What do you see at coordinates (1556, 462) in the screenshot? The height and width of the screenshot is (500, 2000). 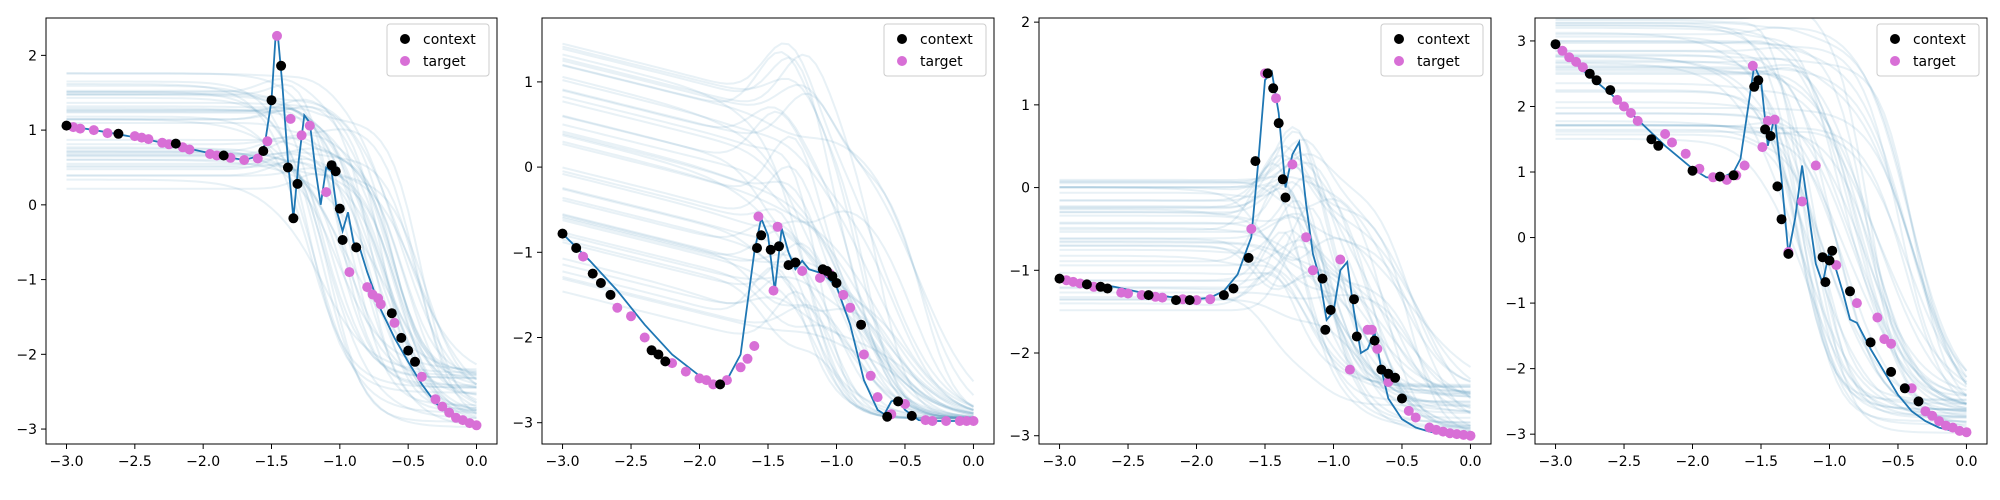 I see `x-tick-label: −3.0` at bounding box center [1556, 462].